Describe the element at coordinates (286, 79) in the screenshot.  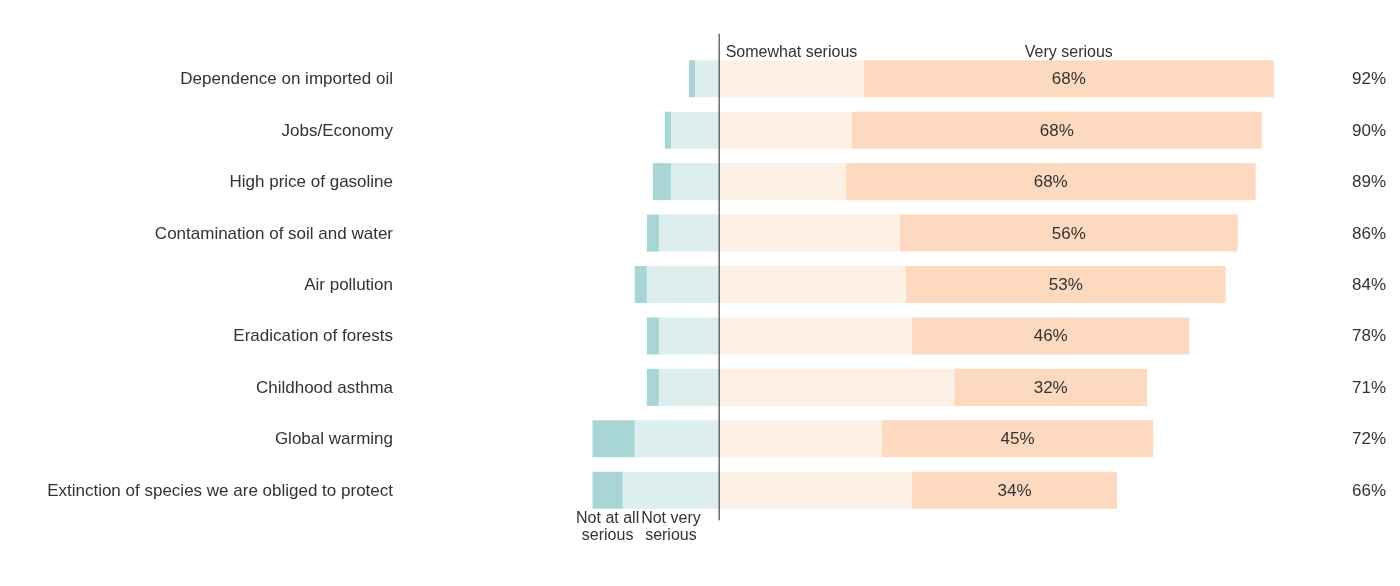
I see `y-tick-label: Dependence on imported oil` at that location.